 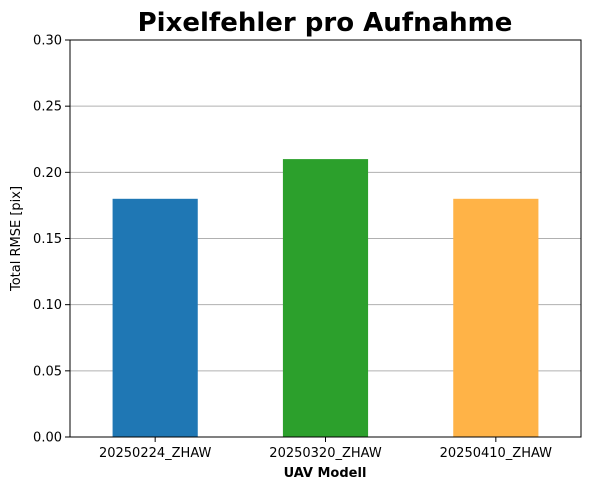 What do you see at coordinates (47, 371) in the screenshot?
I see `y-tick-label: 0.05` at bounding box center [47, 371].